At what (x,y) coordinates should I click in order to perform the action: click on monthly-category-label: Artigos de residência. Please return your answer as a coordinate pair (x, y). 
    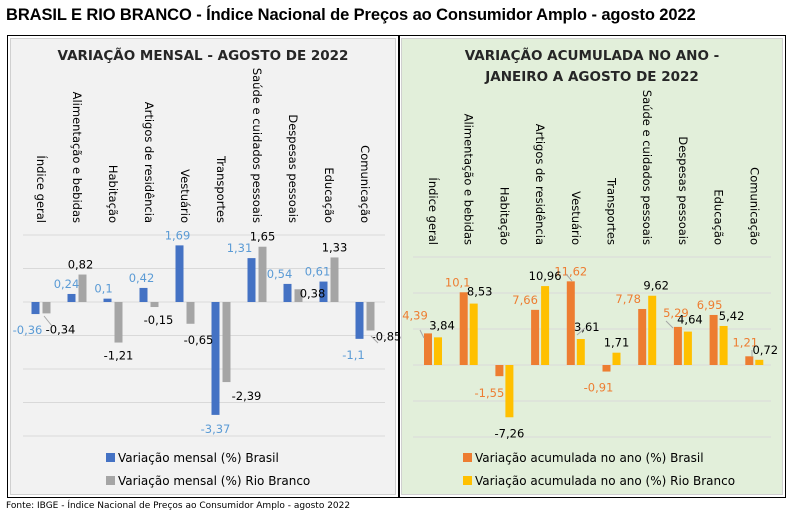
    Looking at the image, I should click on (149, 162).